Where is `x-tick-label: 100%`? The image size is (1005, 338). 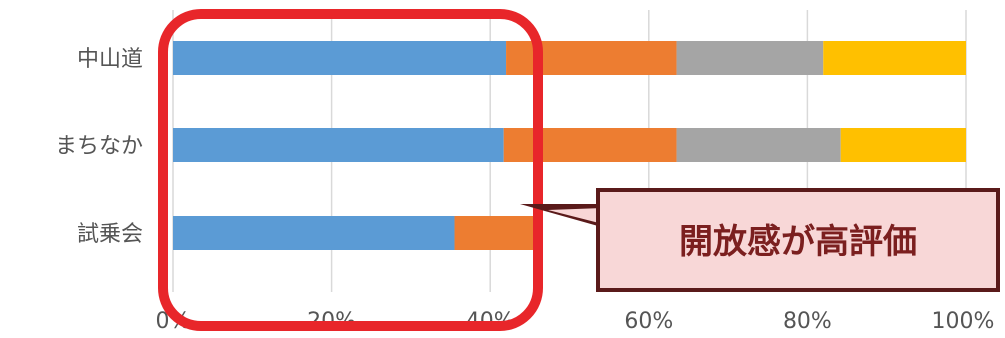
x-tick-label: 100% is located at coordinates (963, 321).